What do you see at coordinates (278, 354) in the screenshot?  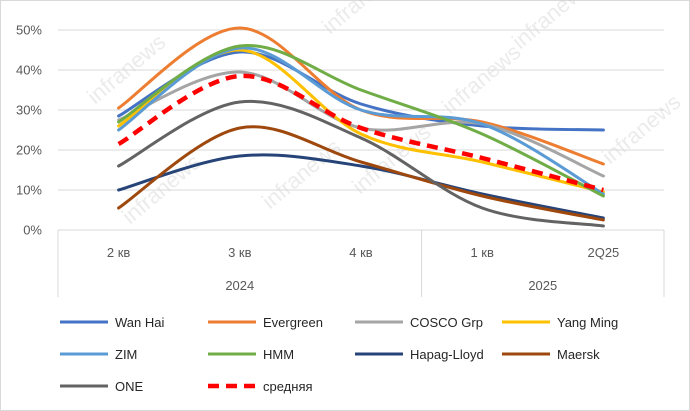 I see `legend-label: HMM` at bounding box center [278, 354].